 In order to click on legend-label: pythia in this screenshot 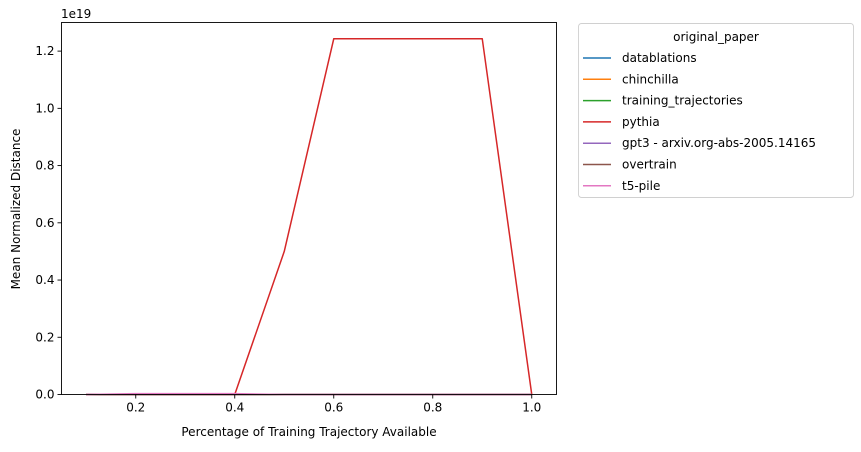, I will do `click(641, 122)`.